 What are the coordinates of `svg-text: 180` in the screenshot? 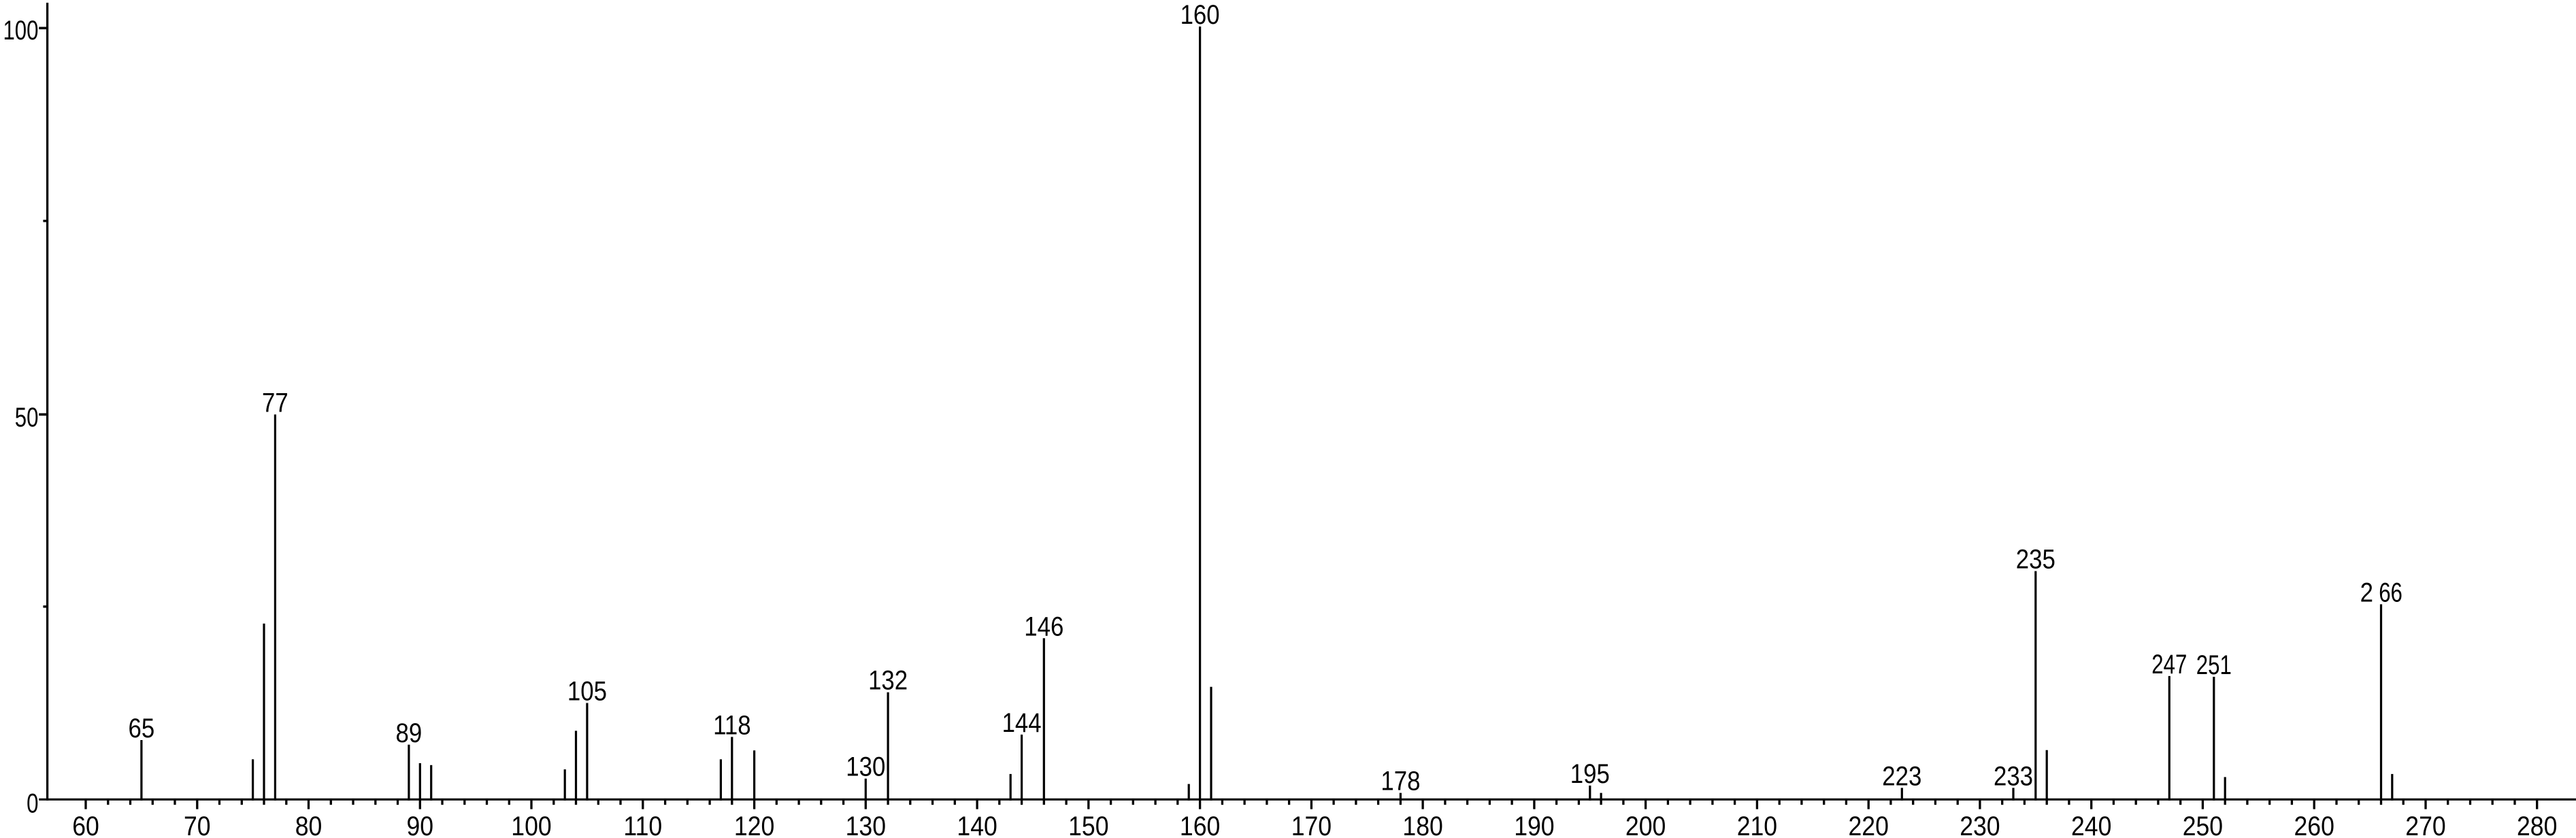 It's located at (1422, 825).